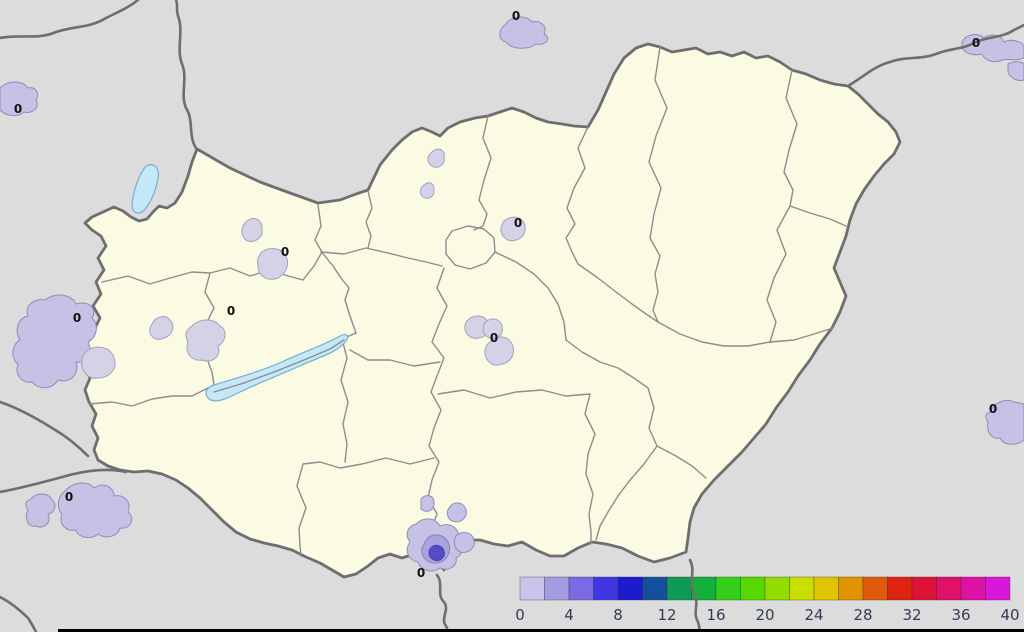 This screenshot has width=1024, height=632. Describe the element at coordinates (764, 615) in the screenshot. I see `legend-tick-label: 20` at that location.